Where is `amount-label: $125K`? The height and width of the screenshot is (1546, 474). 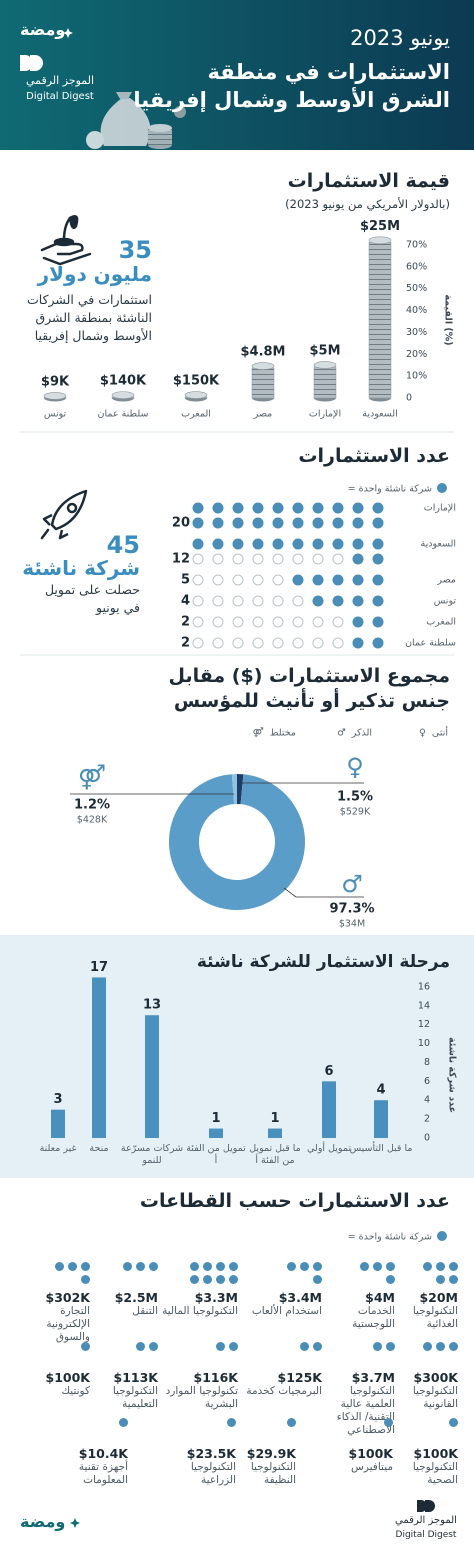 amount-label: $125K is located at coordinates (299, 1377).